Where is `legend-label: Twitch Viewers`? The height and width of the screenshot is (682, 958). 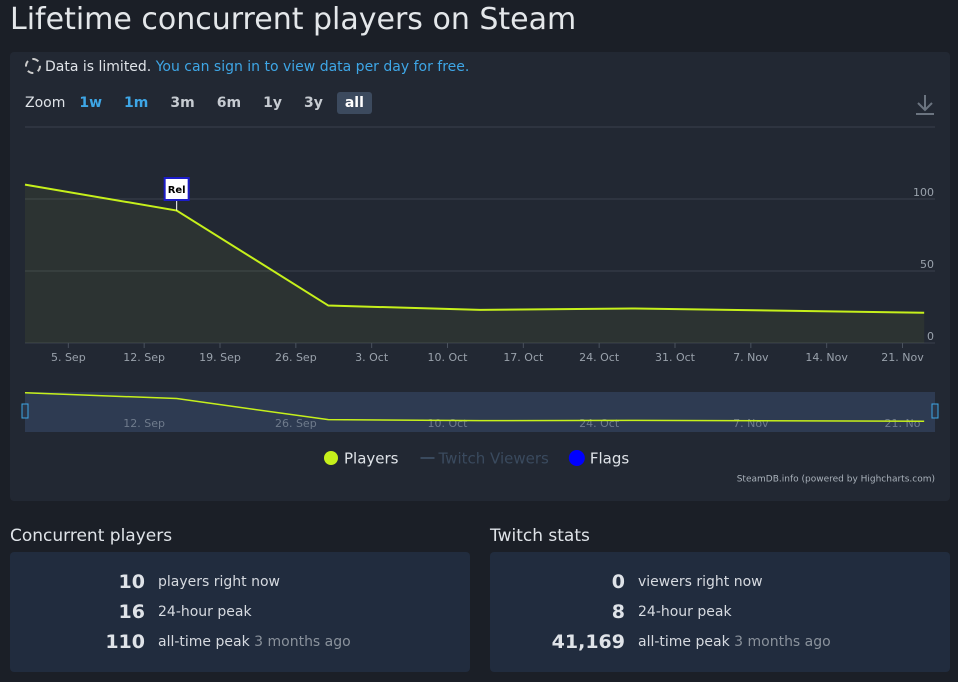 legend-label: Twitch Viewers is located at coordinates (494, 459).